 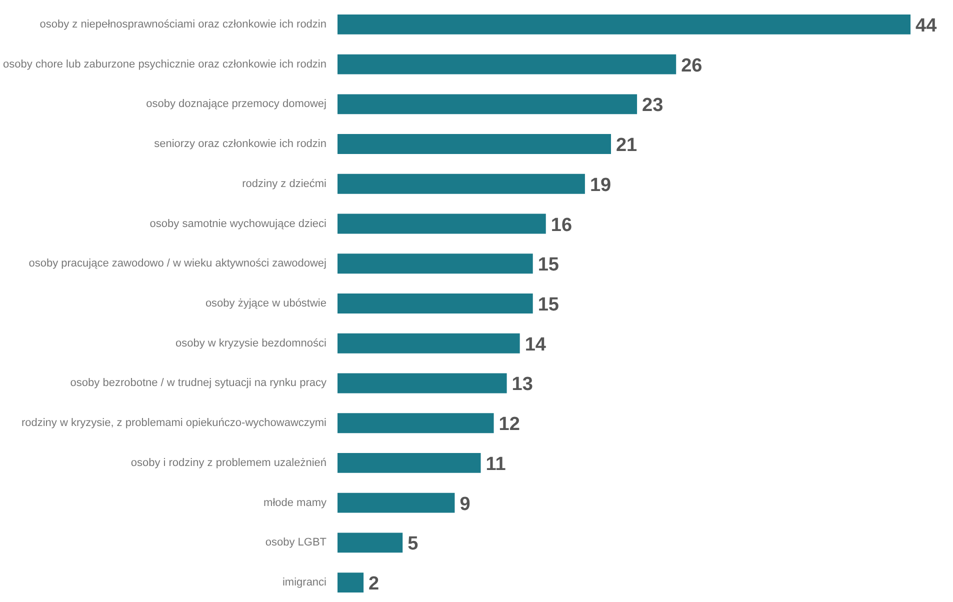 I want to click on data-label: 9, so click(x=465, y=504).